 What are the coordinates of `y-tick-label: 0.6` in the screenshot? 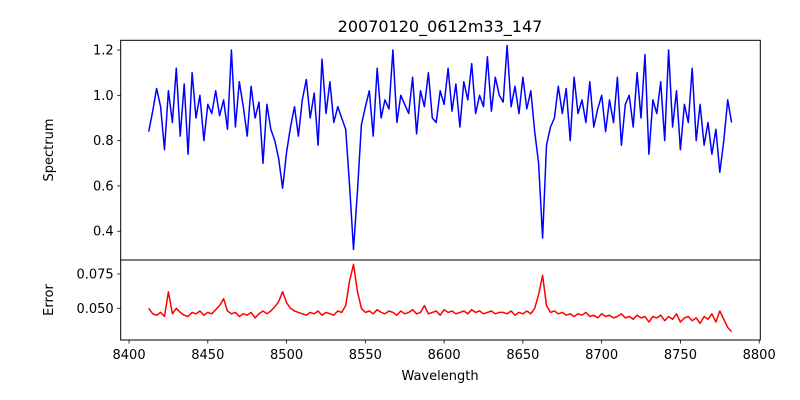 It's located at (103, 186).